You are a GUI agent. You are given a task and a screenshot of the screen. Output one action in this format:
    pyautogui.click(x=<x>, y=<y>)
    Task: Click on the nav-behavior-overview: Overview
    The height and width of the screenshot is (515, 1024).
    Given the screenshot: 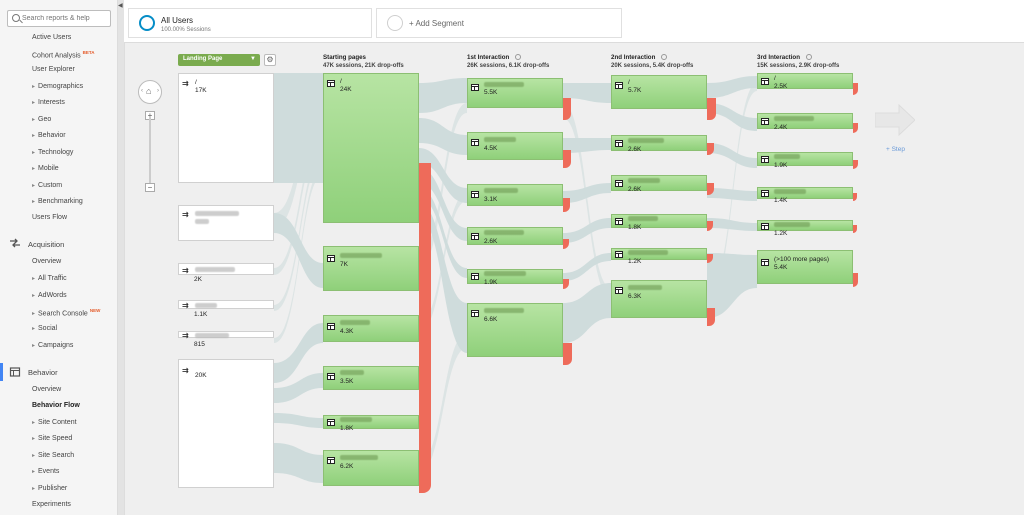 What is the action you would take?
    pyautogui.click(x=47, y=389)
    